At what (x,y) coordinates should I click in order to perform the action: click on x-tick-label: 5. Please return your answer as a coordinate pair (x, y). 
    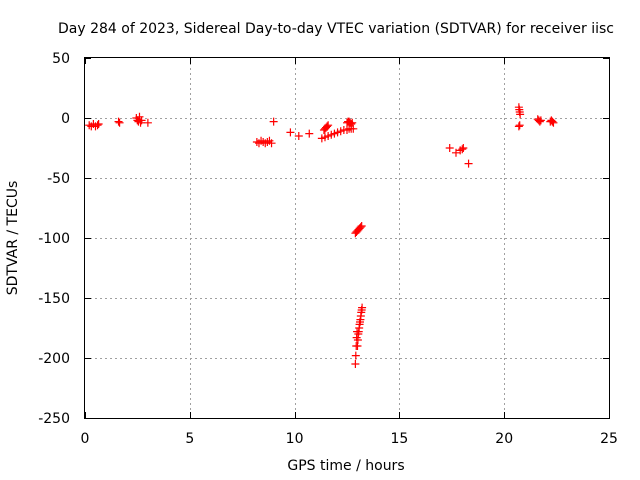
    Looking at the image, I should click on (189, 439).